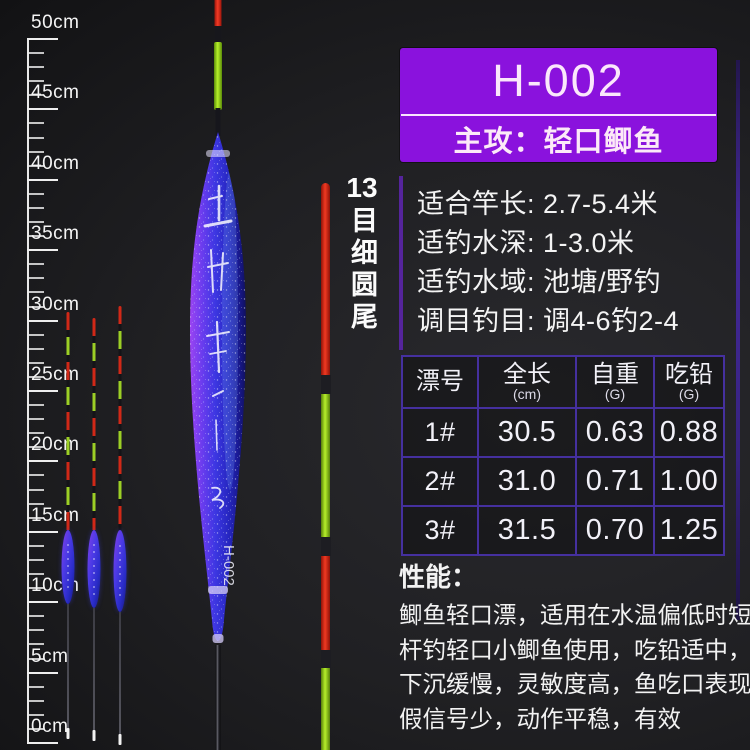  What do you see at coordinates (218, 153) in the screenshot?
I see `big-float-top-ring` at bounding box center [218, 153].